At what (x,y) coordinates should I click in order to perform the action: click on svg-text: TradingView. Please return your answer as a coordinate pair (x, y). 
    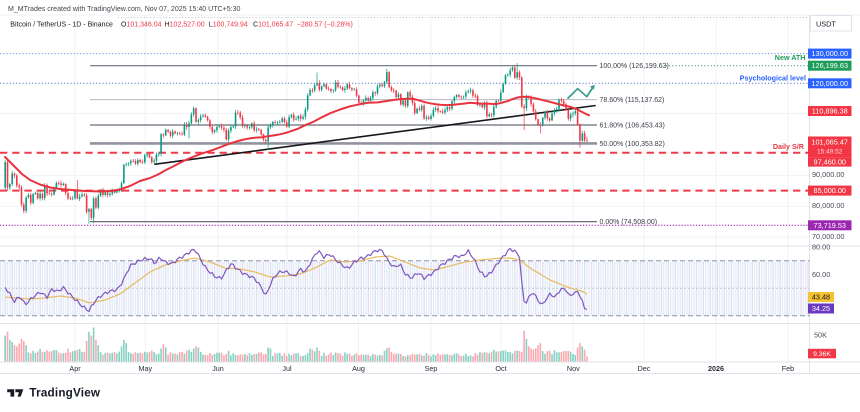
    Looking at the image, I should click on (65, 393).